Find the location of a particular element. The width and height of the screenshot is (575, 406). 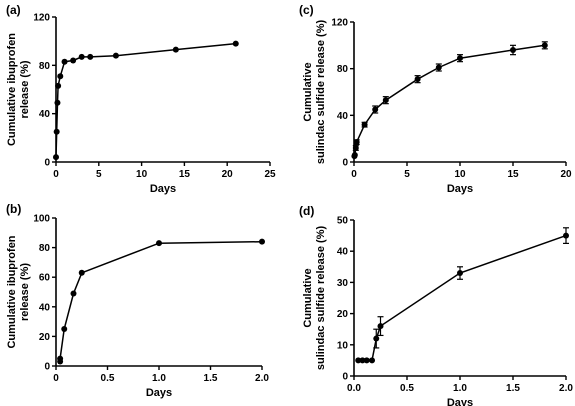

x-tick-label: 0.0 is located at coordinates (354, 388).